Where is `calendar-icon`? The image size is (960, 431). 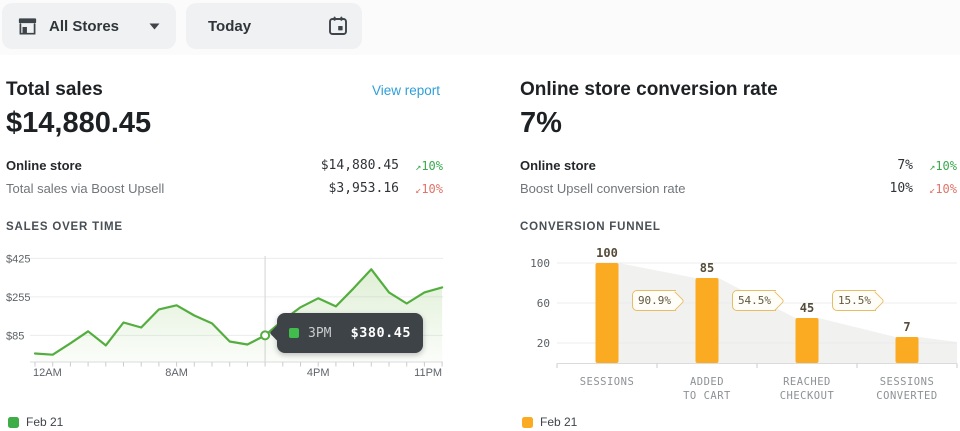 calendar-icon is located at coordinates (338, 26).